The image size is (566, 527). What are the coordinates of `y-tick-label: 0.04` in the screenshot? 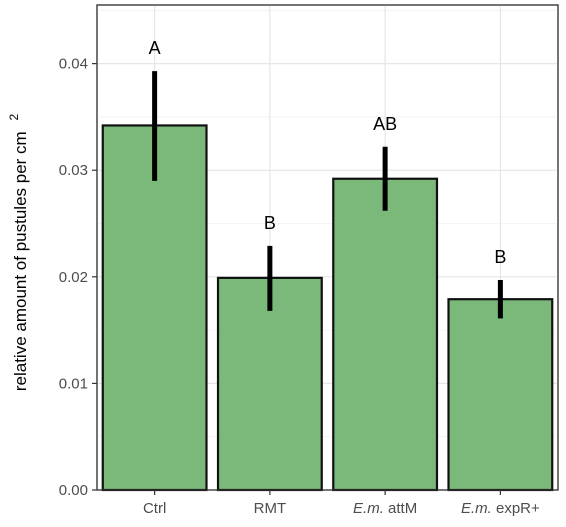 It's located at (73, 64).